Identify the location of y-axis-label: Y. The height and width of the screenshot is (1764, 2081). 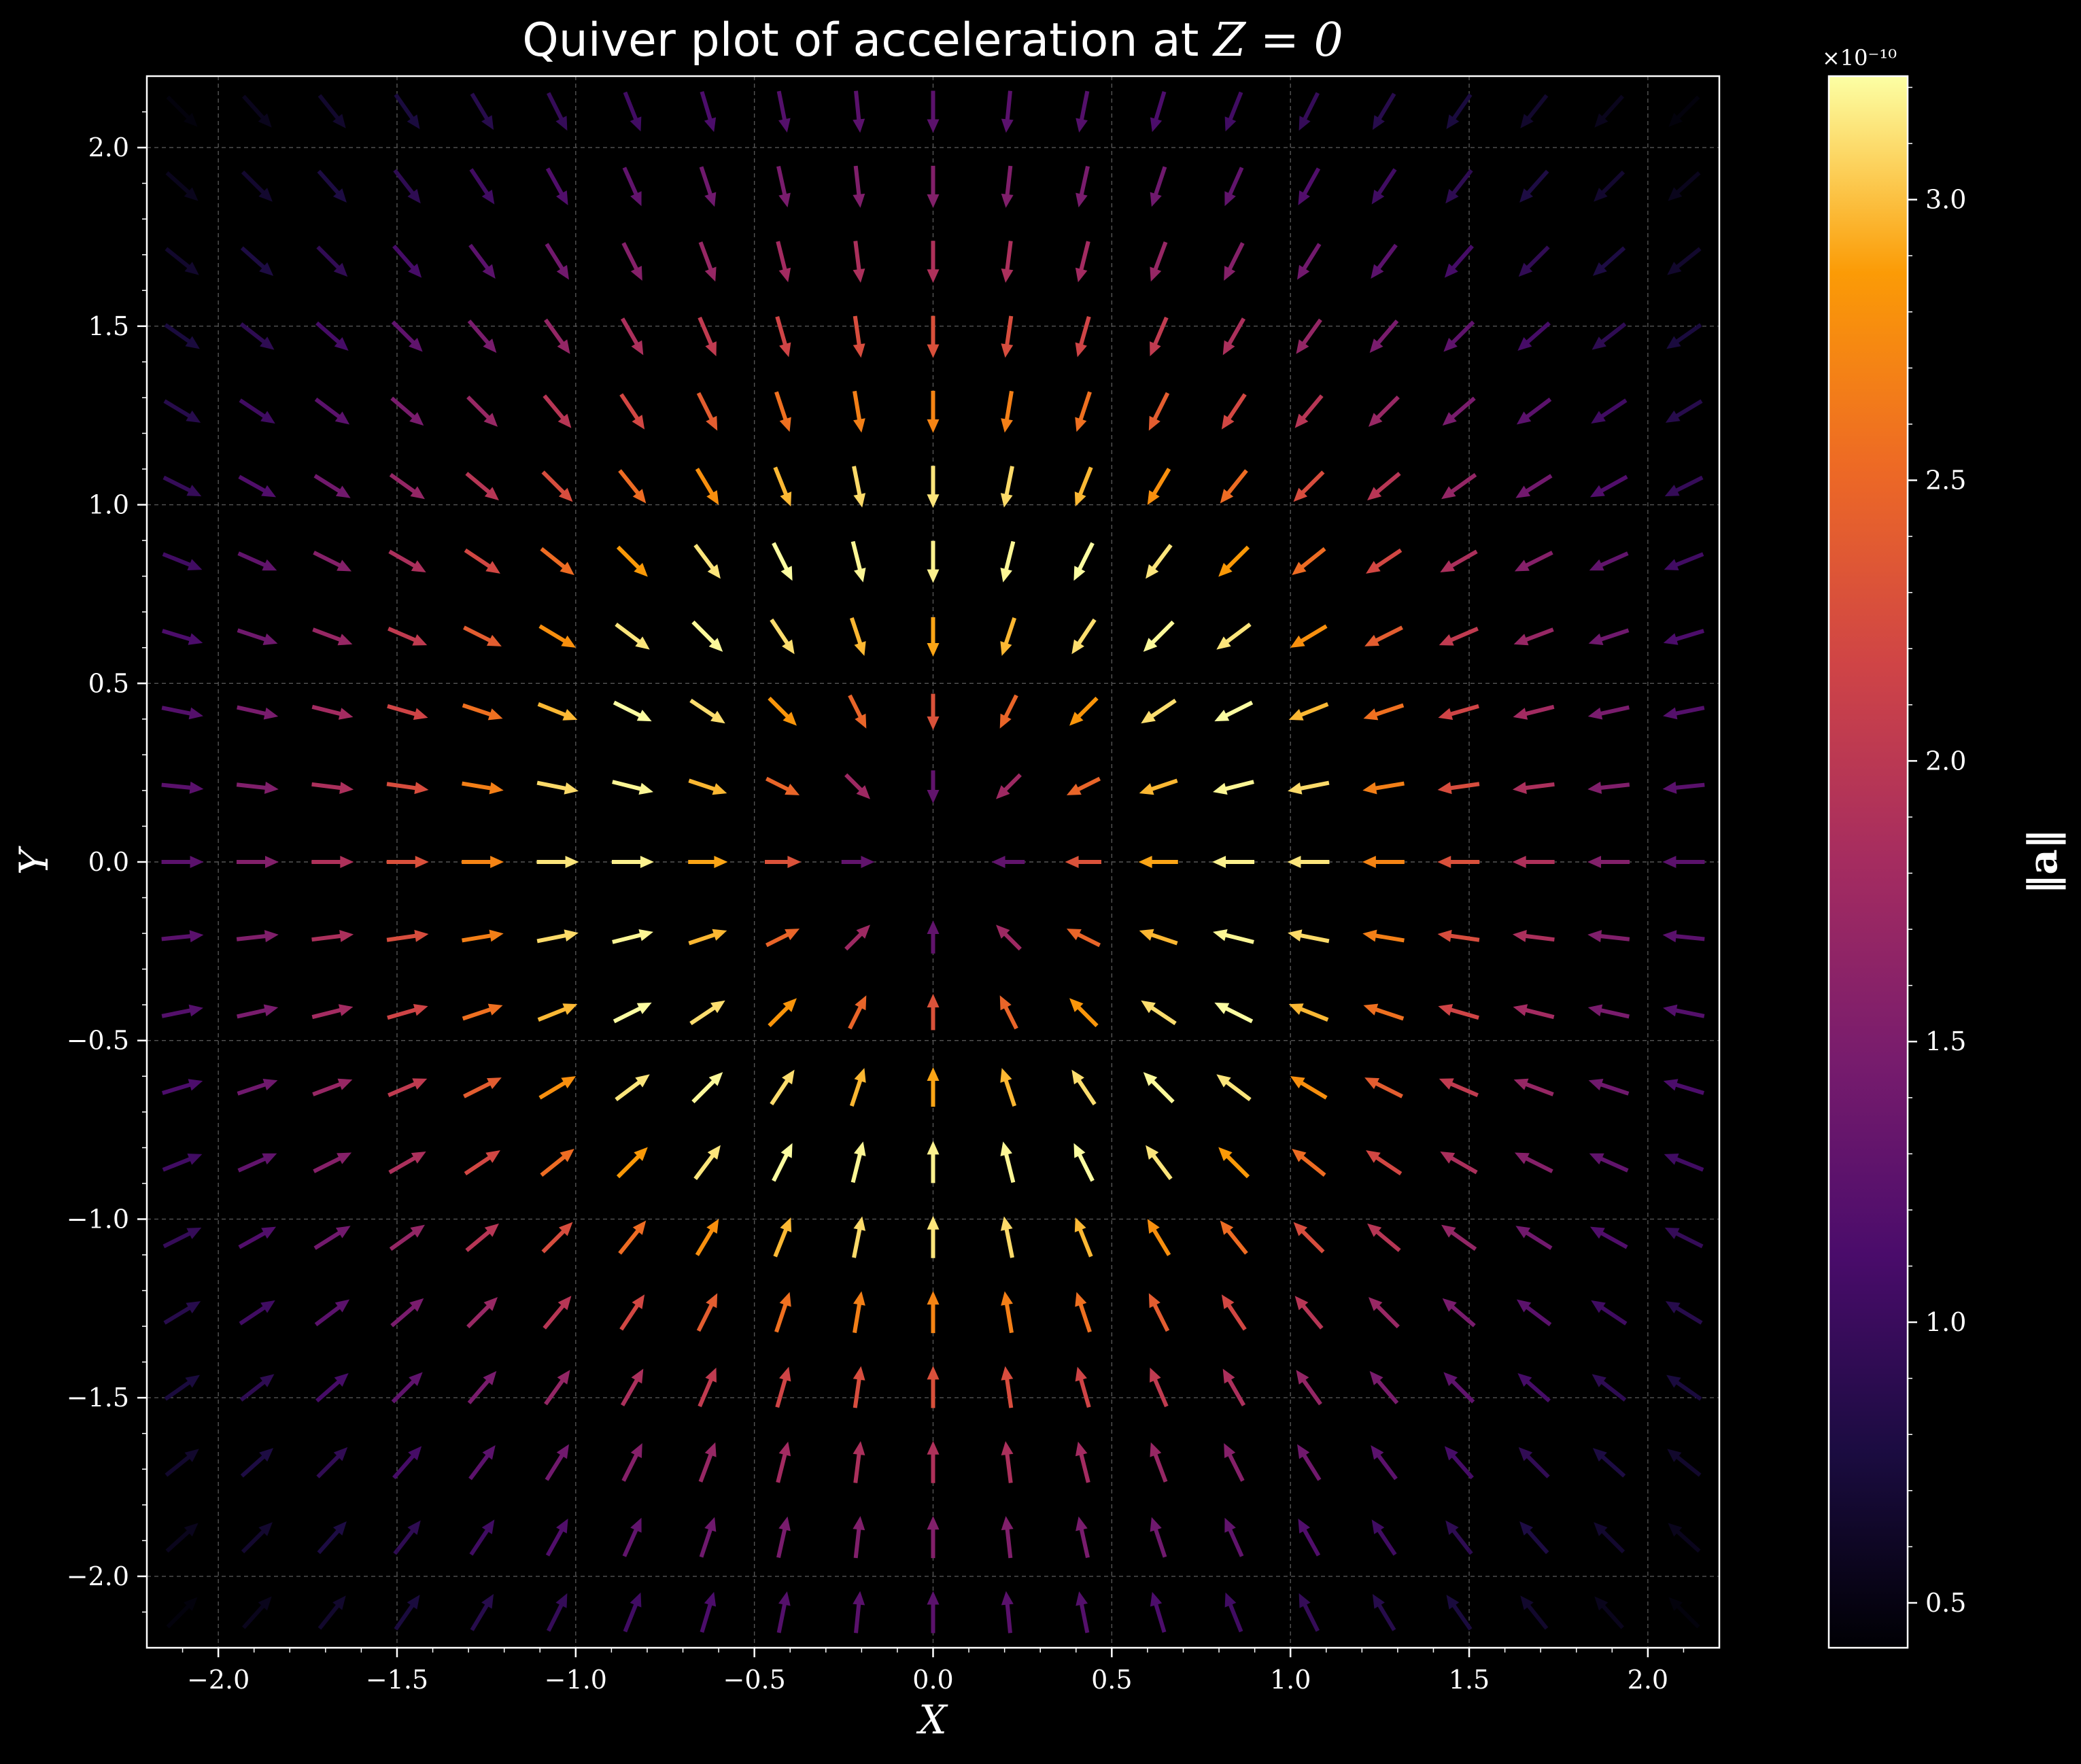
(34, 860).